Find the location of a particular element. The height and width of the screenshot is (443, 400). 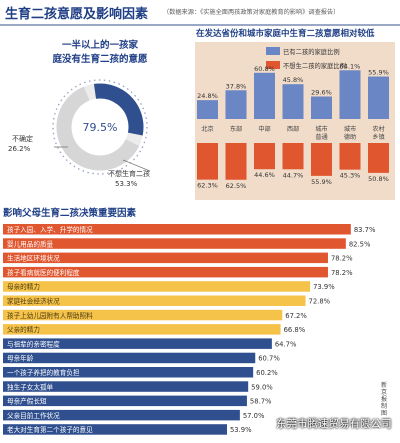

region-value-have-two: 55.9% is located at coordinates (378, 73).